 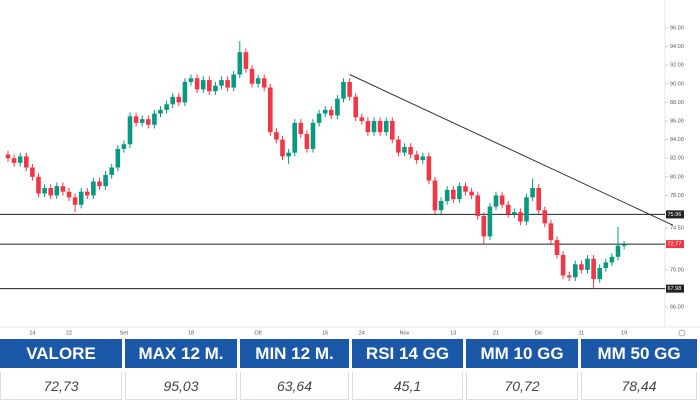 I want to click on header-cell: MAX 12 M., so click(x=181, y=353).